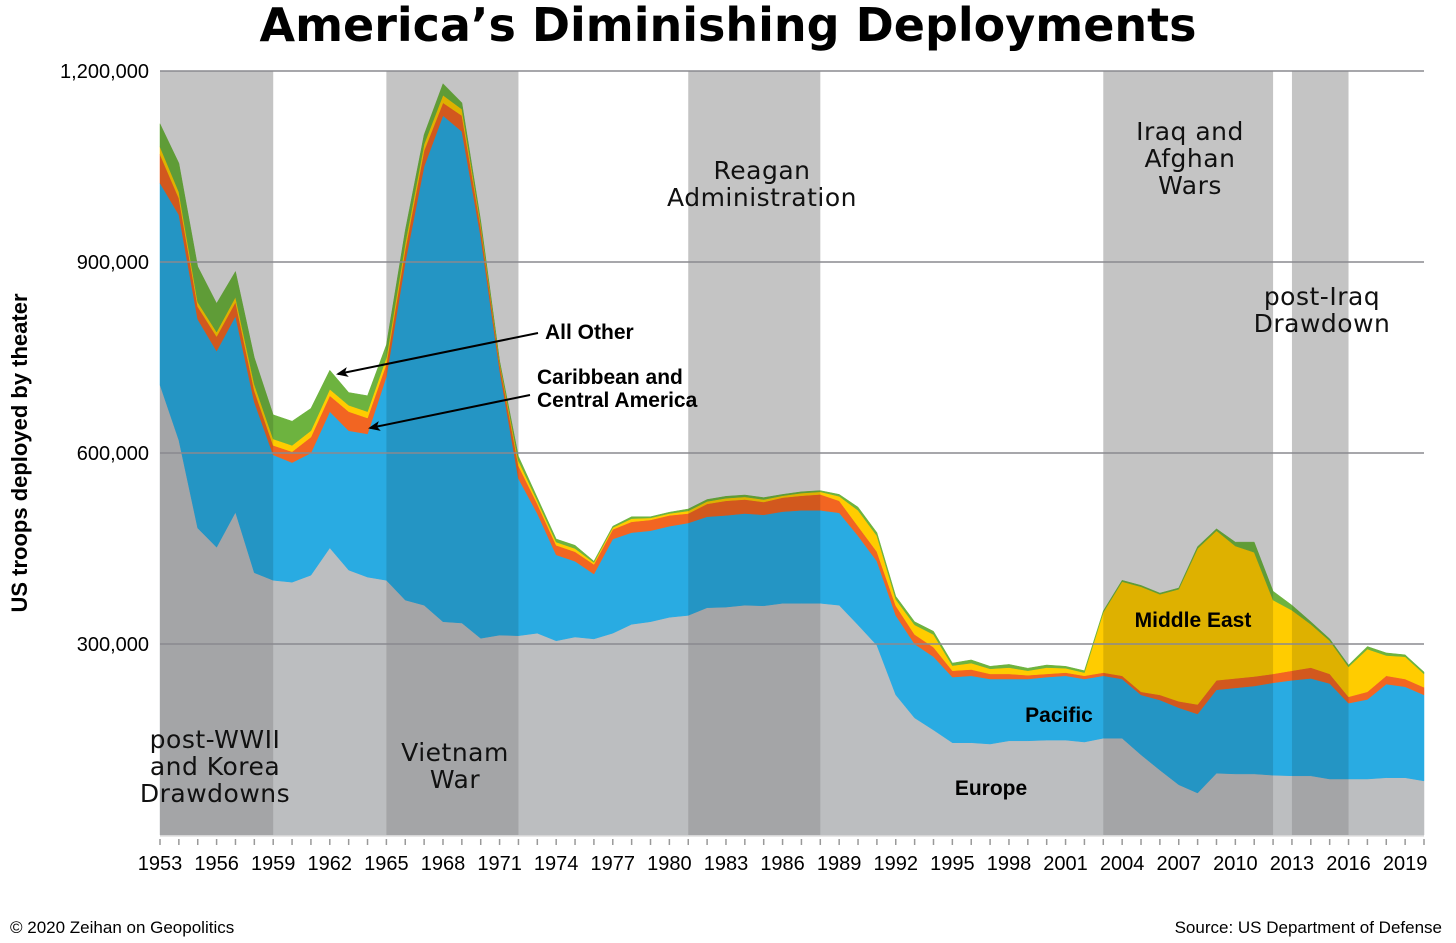  I want to click on x-tick-label: 1959, so click(273, 864).